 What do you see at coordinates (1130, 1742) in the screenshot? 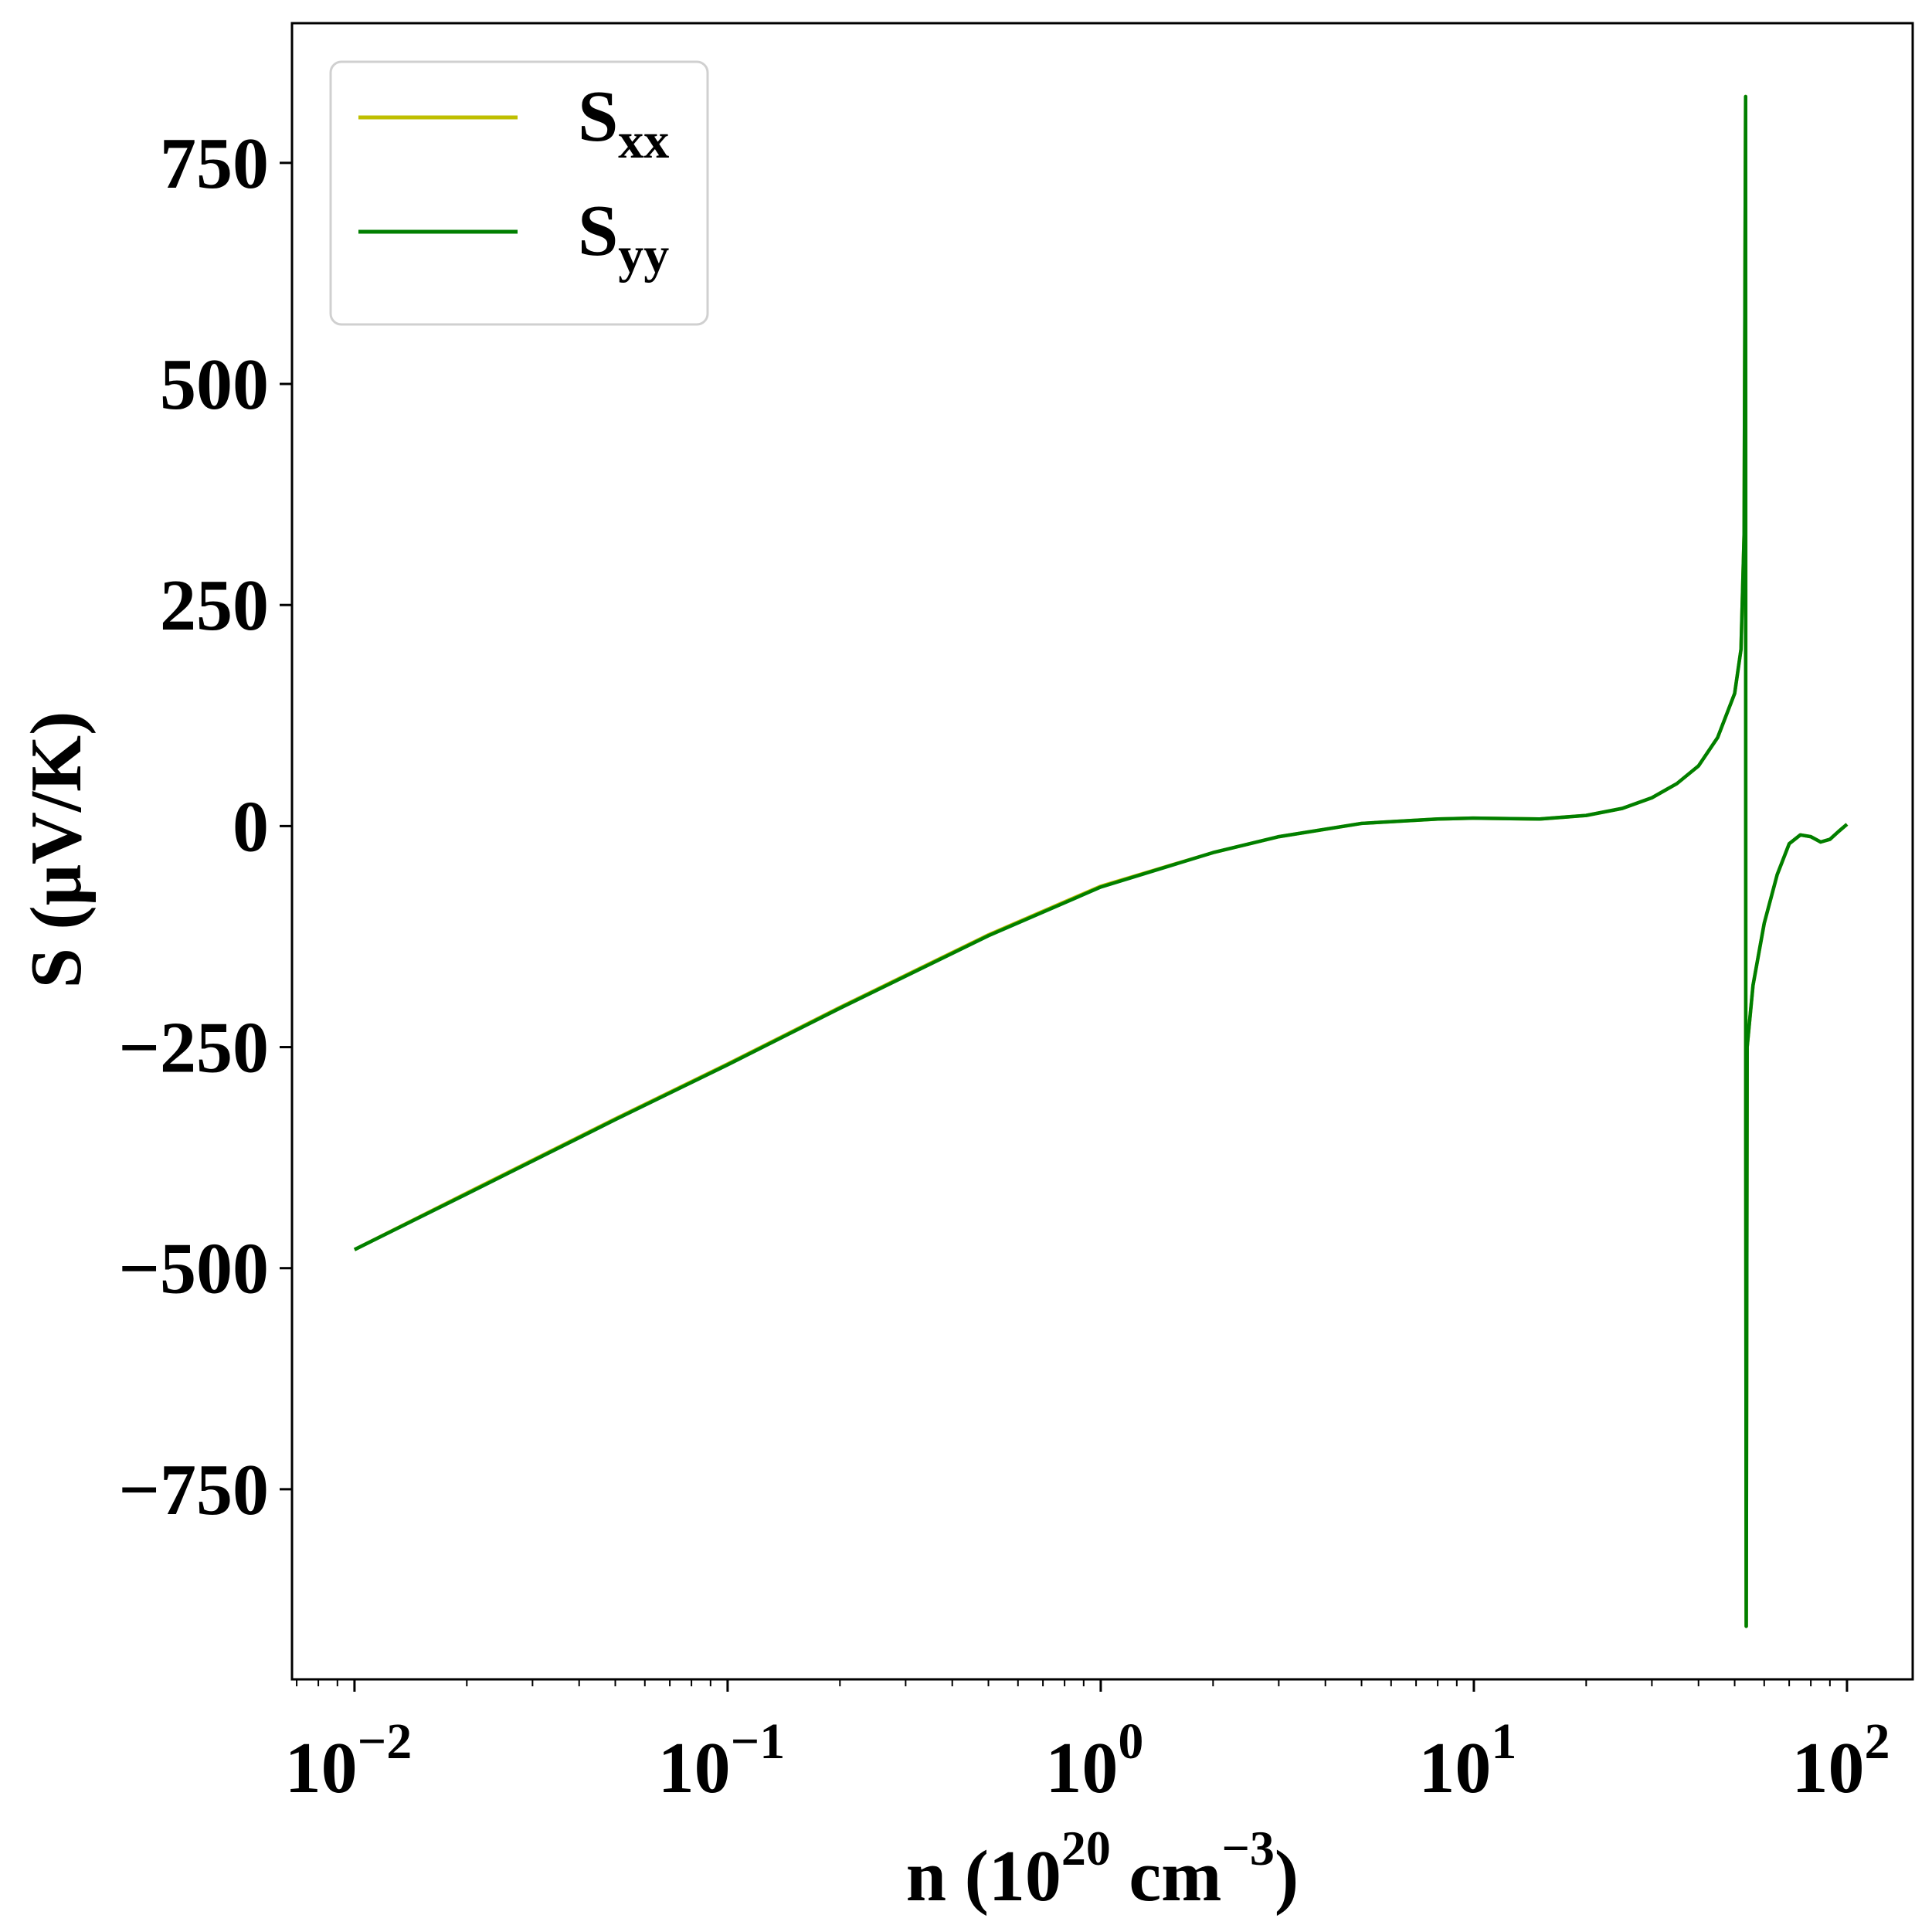
I see `x-tick-label-exponent: 0` at bounding box center [1130, 1742].